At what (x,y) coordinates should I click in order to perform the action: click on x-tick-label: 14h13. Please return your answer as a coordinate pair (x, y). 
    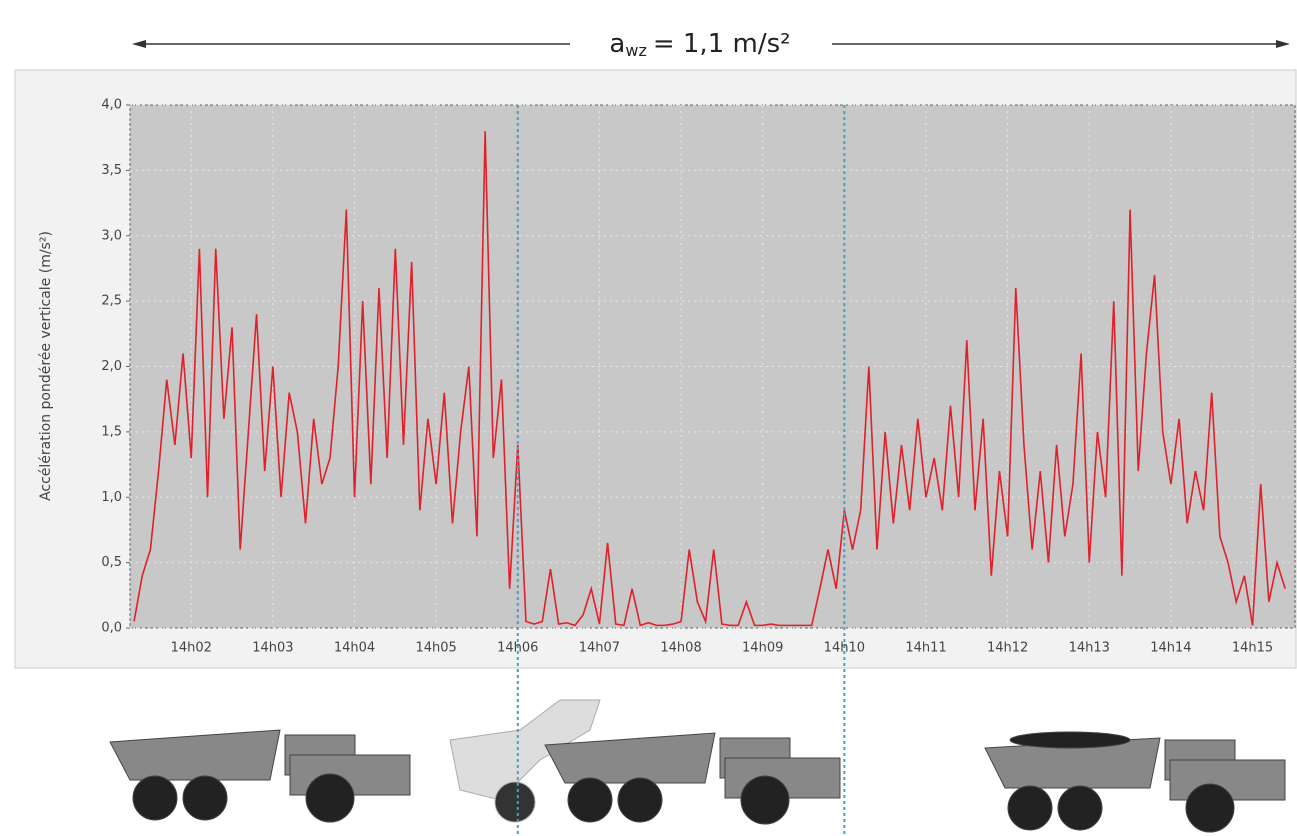
    Looking at the image, I should click on (1089, 648).